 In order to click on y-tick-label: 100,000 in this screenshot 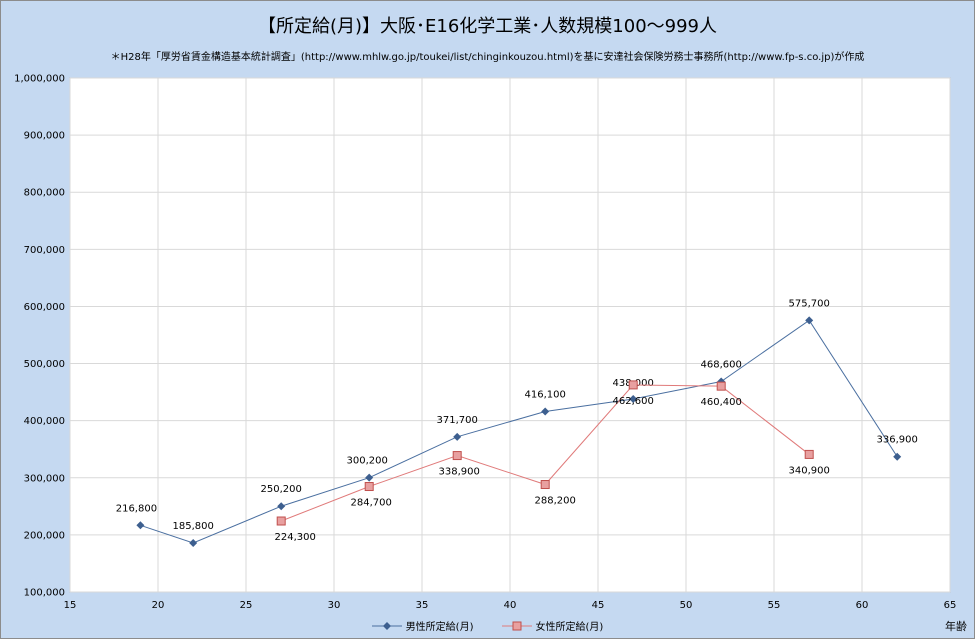, I will do `click(44, 593)`.